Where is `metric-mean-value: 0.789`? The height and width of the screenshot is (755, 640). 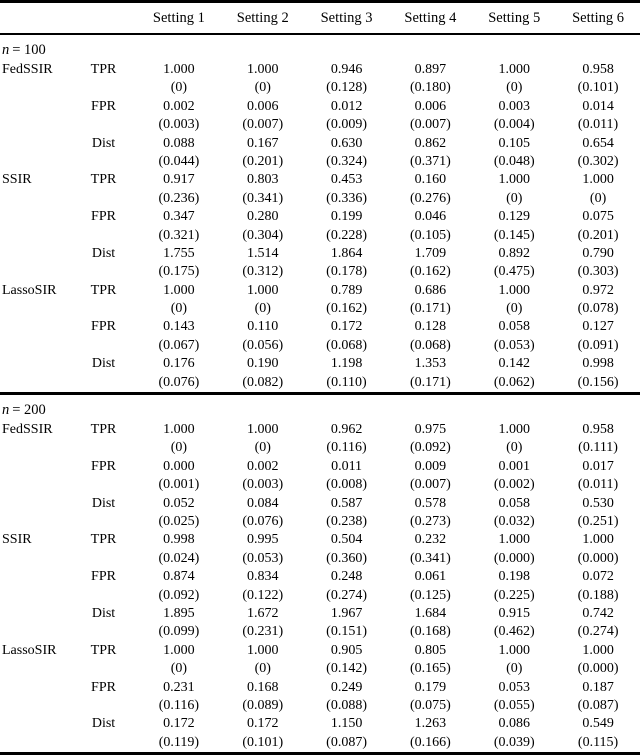
metric-mean-value: 0.789 is located at coordinates (346, 290).